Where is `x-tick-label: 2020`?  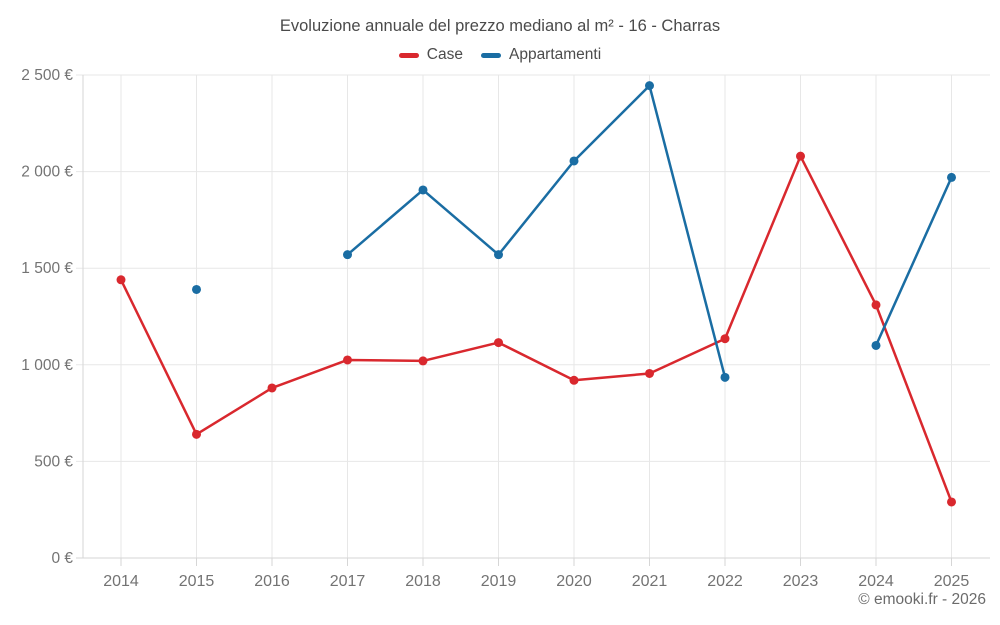
x-tick-label: 2020 is located at coordinates (574, 581).